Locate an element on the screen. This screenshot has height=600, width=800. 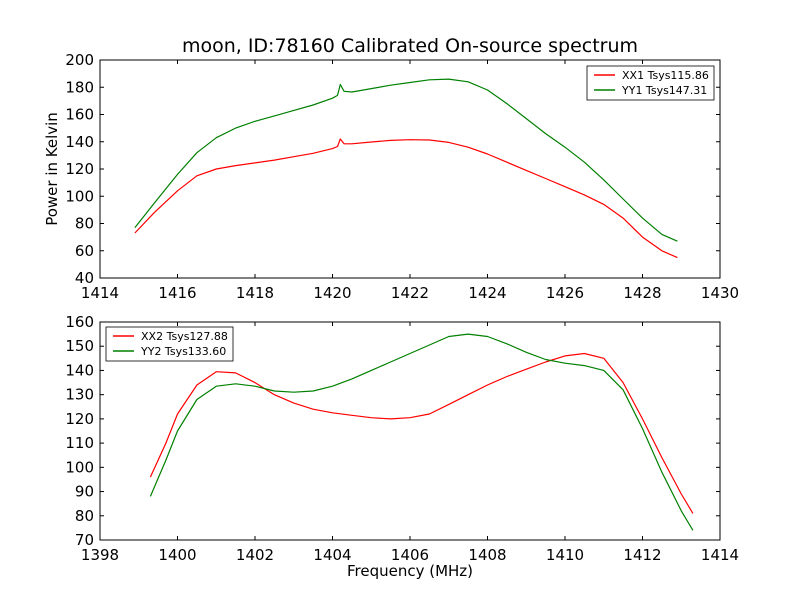
legend-label: XX2 Tsys127.88 is located at coordinates (184, 336).